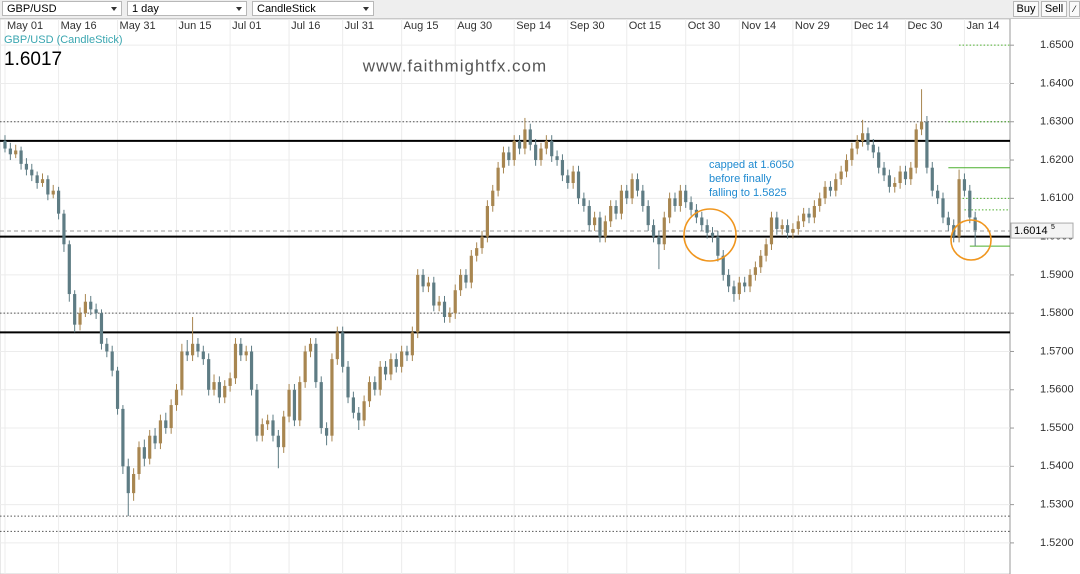  What do you see at coordinates (62, 8) in the screenshot?
I see `symbol-select: GBP/USD` at bounding box center [62, 8].